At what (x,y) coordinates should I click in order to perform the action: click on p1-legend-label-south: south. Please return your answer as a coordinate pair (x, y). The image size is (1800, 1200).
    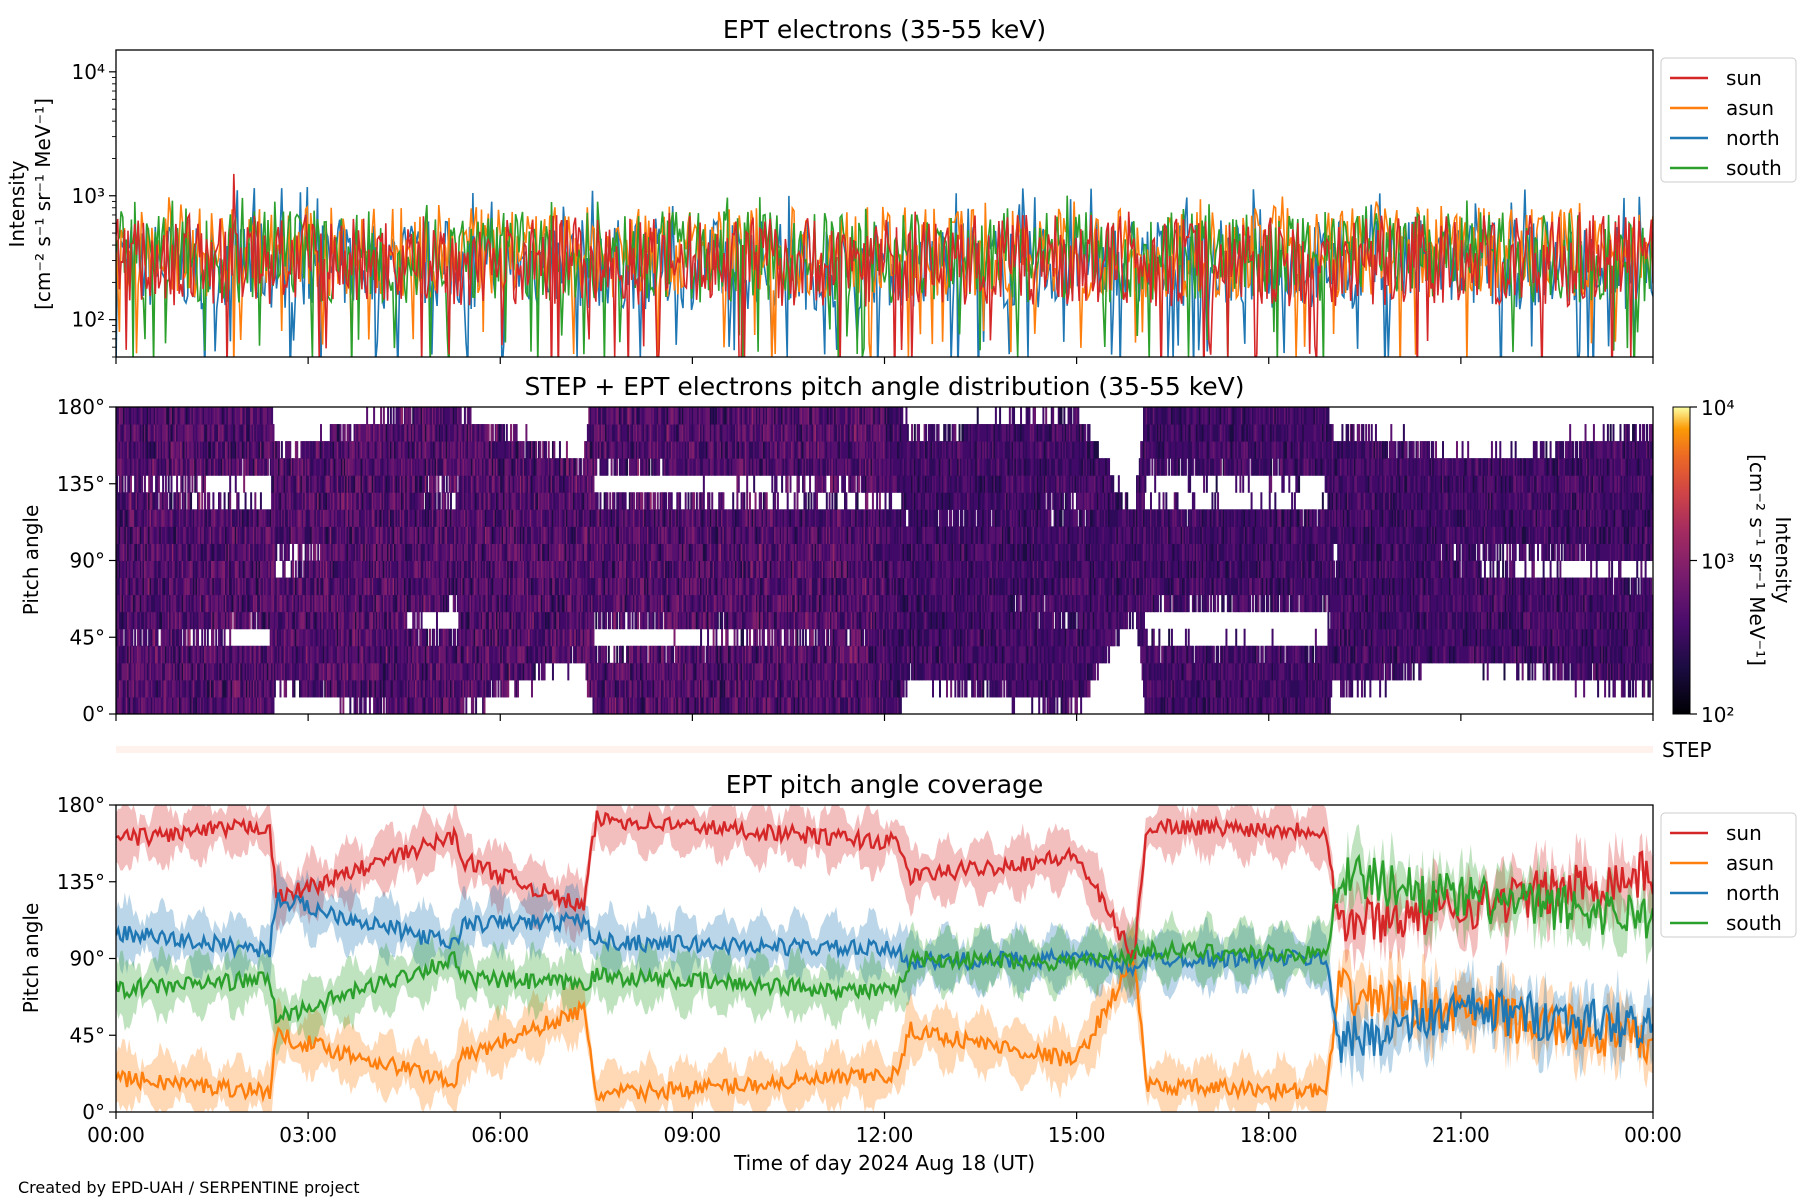
    Looking at the image, I should click on (1754, 168).